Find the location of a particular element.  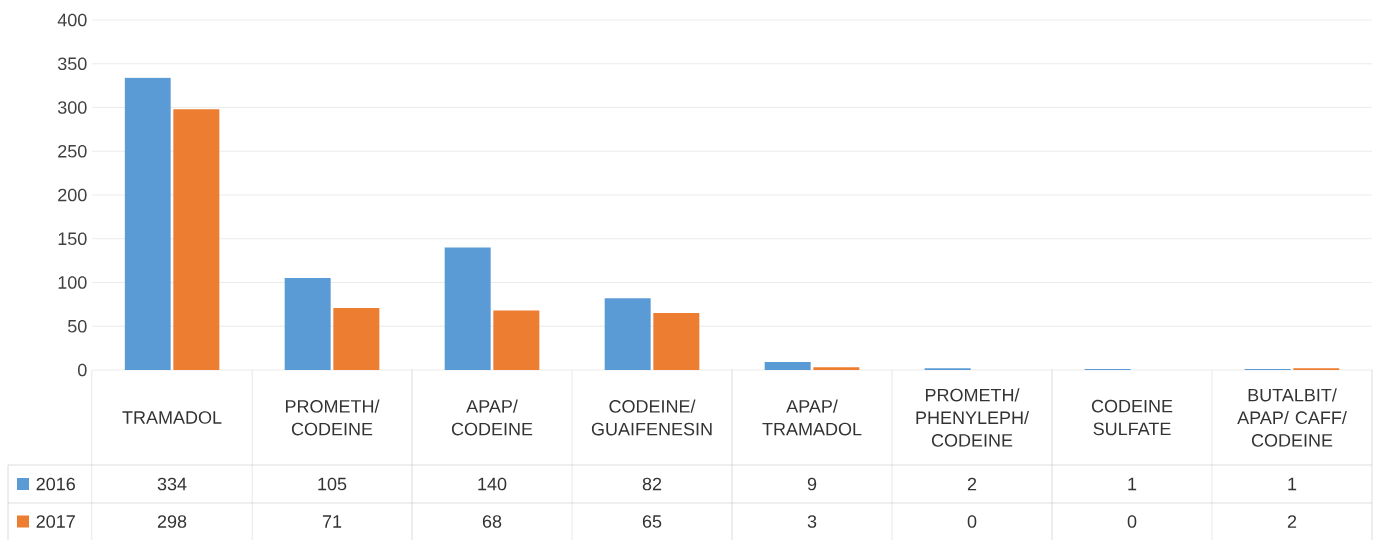

y-tick-label: 300 is located at coordinates (72, 107).